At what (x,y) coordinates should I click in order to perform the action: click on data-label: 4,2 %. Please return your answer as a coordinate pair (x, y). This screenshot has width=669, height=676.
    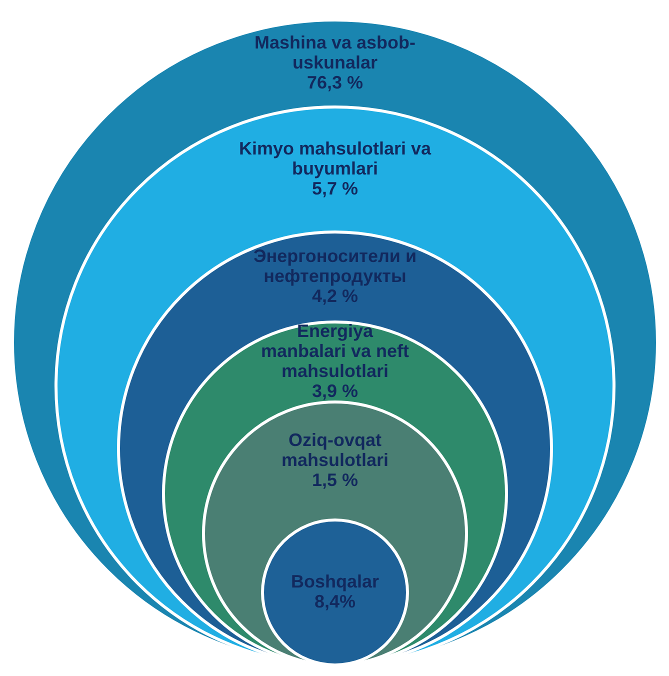
    Looking at the image, I should click on (335, 296).